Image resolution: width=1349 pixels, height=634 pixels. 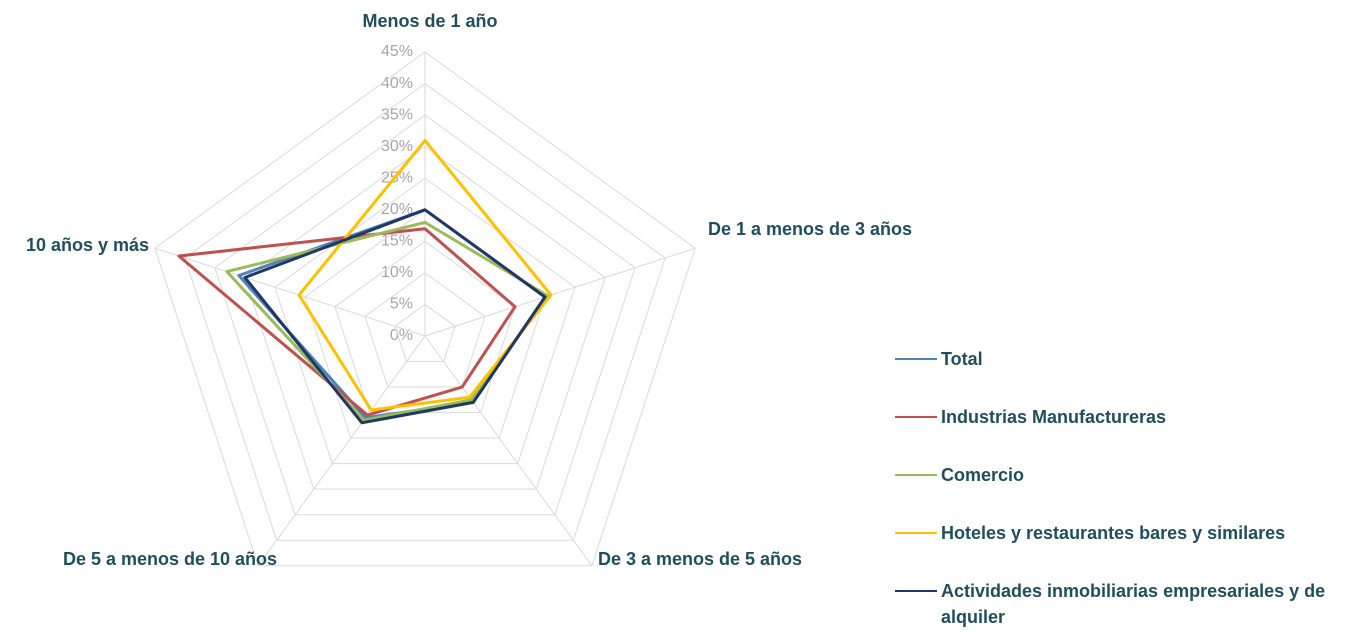 What do you see at coordinates (962, 359) in the screenshot?
I see `legend-label: Total` at bounding box center [962, 359].